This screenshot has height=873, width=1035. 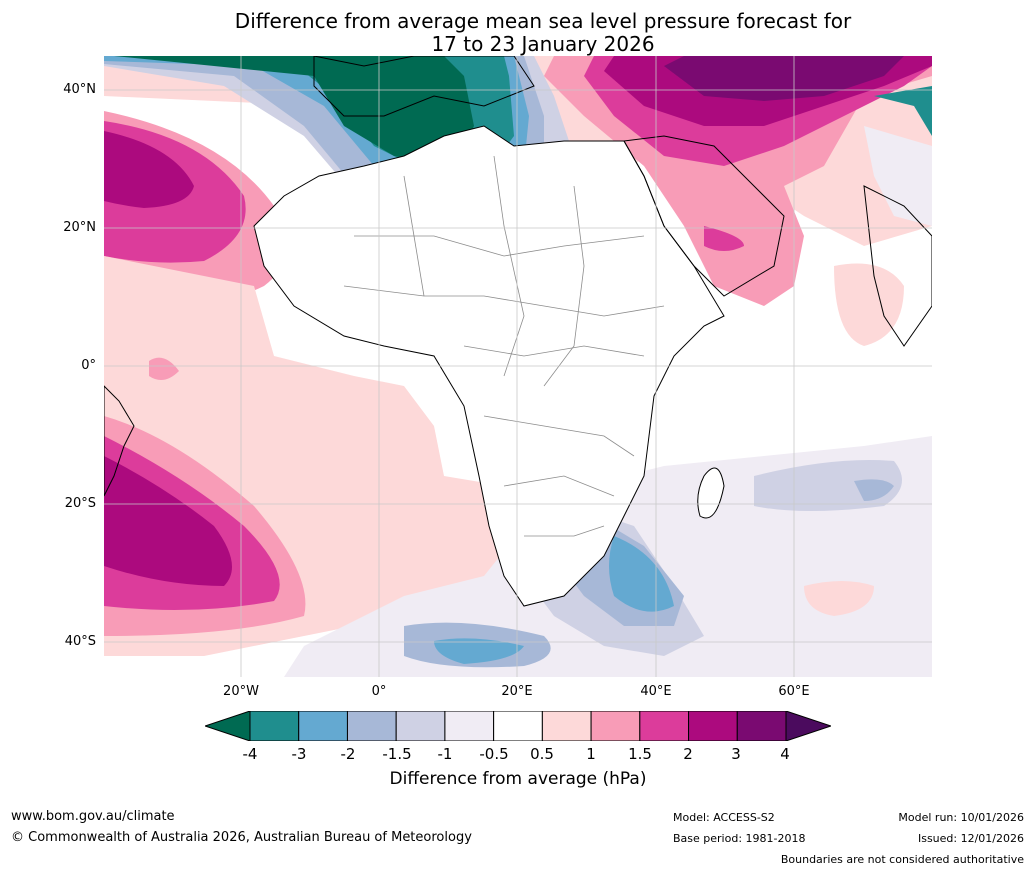 I want to click on colorbar-tick: -1, so click(x=445, y=754).